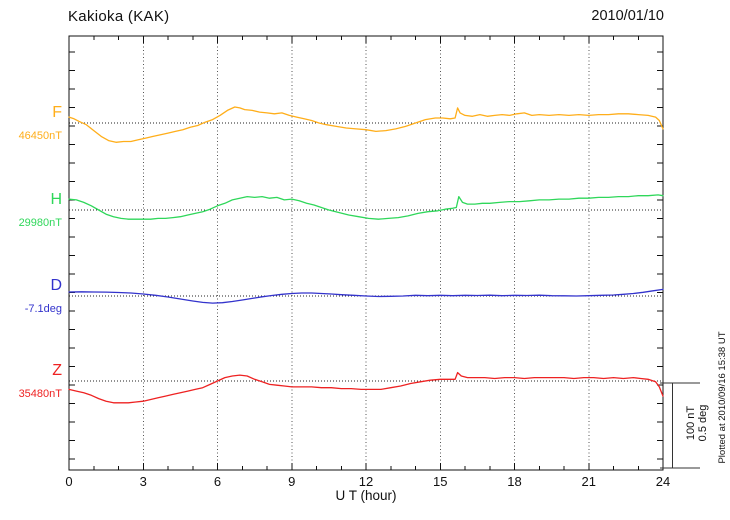  Describe the element at coordinates (56, 285) in the screenshot. I see `trace-name-D: D` at that location.